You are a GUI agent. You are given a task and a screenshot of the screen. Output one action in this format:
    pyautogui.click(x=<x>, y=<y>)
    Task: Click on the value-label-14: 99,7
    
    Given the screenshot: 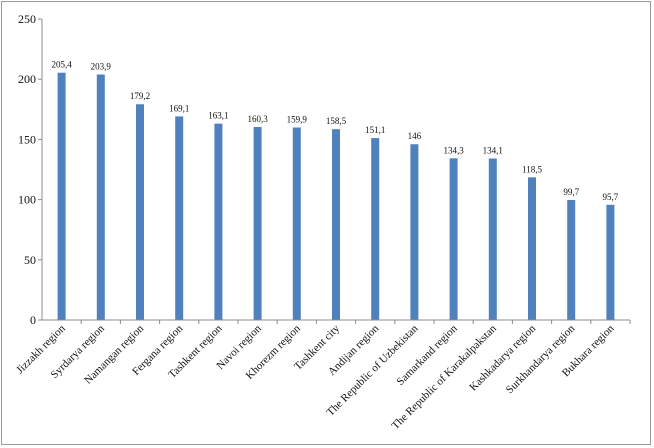 What is the action you would take?
    pyautogui.click(x=571, y=192)
    